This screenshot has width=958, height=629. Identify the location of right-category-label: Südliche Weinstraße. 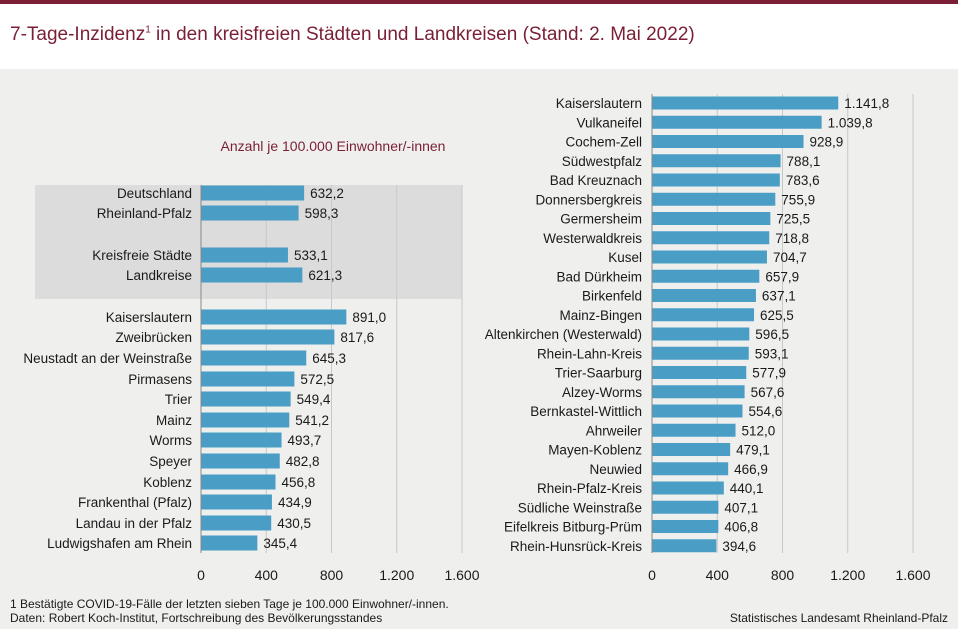
(580, 507).